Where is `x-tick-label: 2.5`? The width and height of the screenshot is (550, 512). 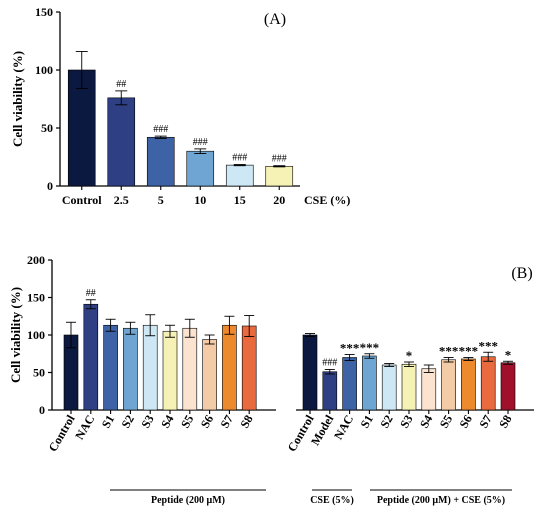 x-tick-label: 2.5 is located at coordinates (121, 200).